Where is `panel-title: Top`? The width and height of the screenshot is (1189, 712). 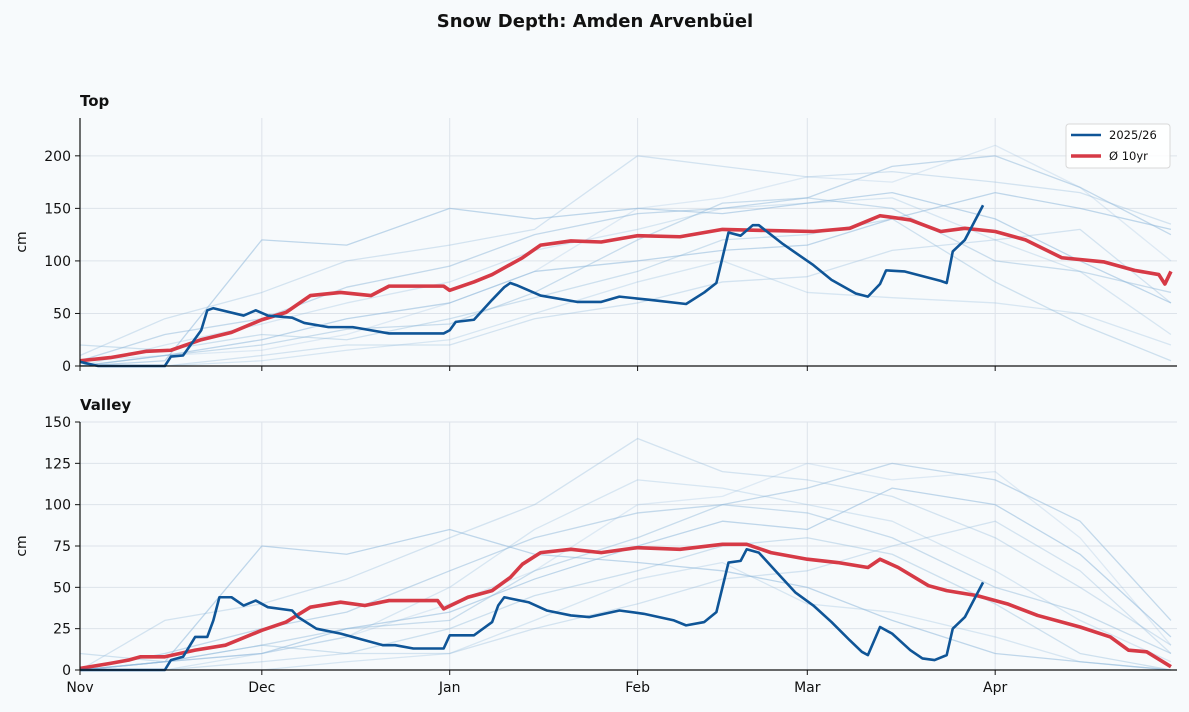 panel-title: Top is located at coordinates (95, 101).